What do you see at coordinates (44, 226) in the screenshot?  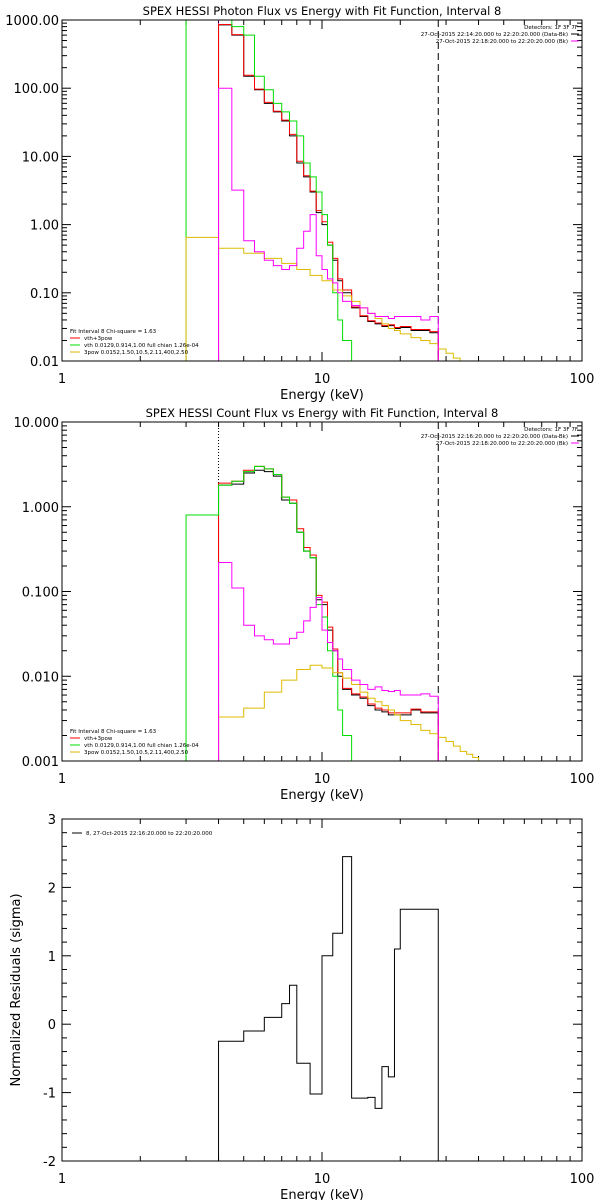 I see `y-tick-label: 1.00` at bounding box center [44, 226].